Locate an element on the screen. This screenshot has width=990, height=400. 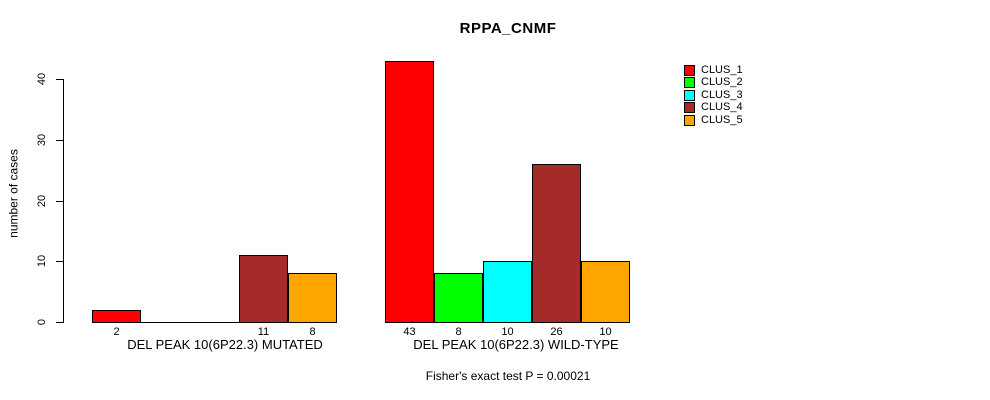
legend-label-clus_4: CLUS_4 is located at coordinates (722, 107).